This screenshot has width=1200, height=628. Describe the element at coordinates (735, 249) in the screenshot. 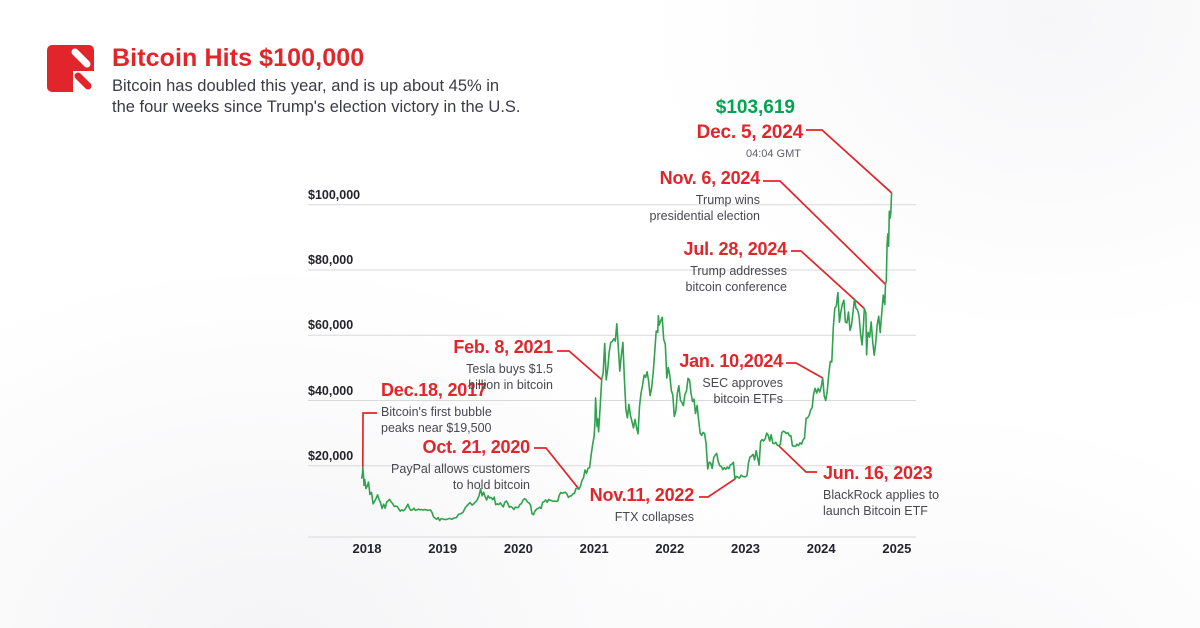

I see `annotation-date-jul28-2024: Jul. 28, 2024` at that location.